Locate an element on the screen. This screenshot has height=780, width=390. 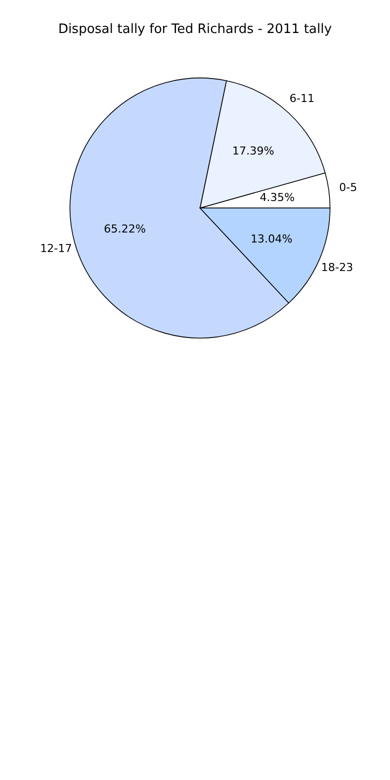
chart-title: Disposal tally for Ted Richards - 2011 tally is located at coordinates (195, 30).